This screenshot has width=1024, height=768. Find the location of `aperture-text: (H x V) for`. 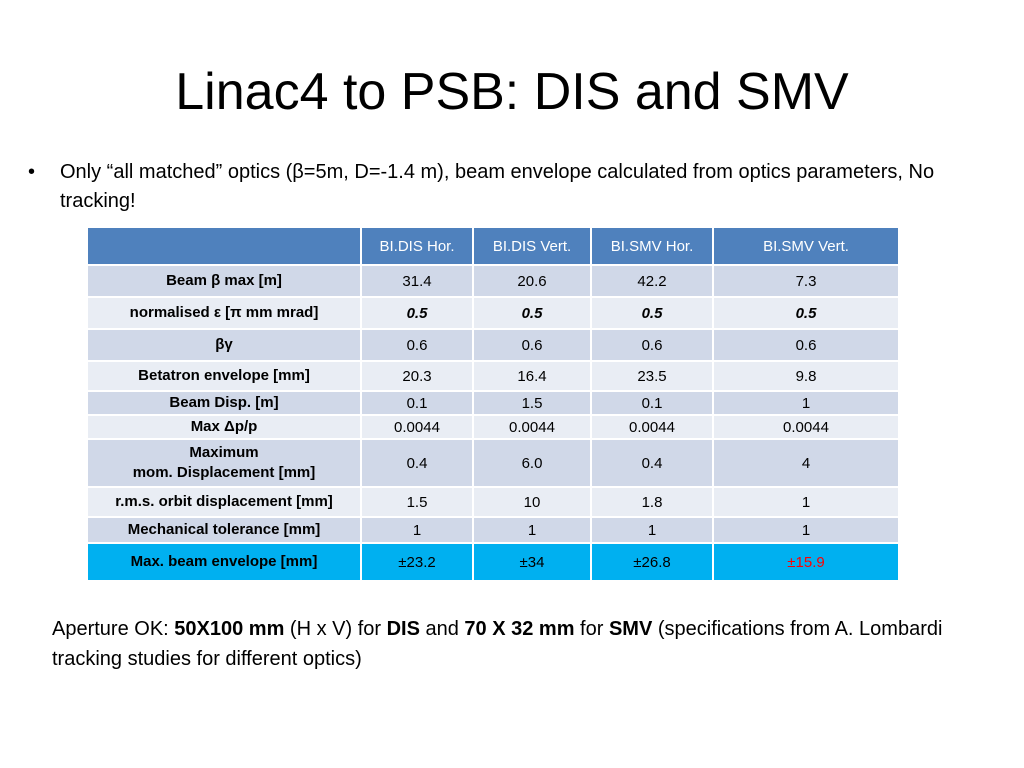

aperture-text: (H x V) for is located at coordinates (335, 629).